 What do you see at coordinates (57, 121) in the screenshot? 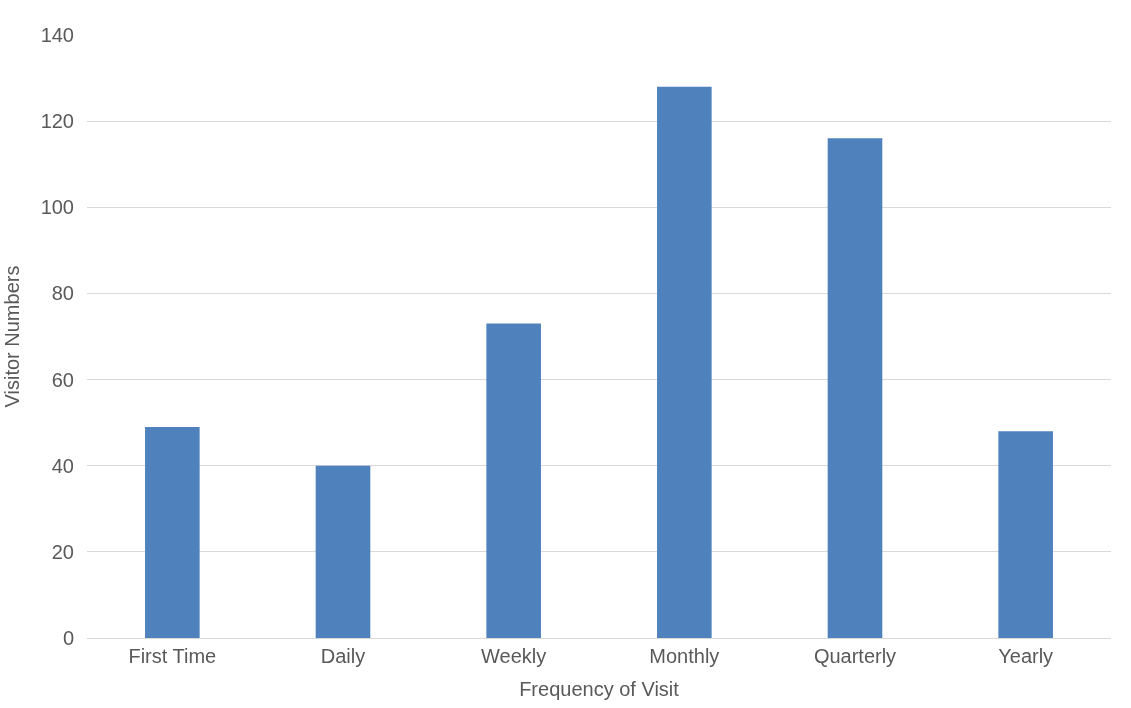
I see `y-tick-label: 120` at bounding box center [57, 121].